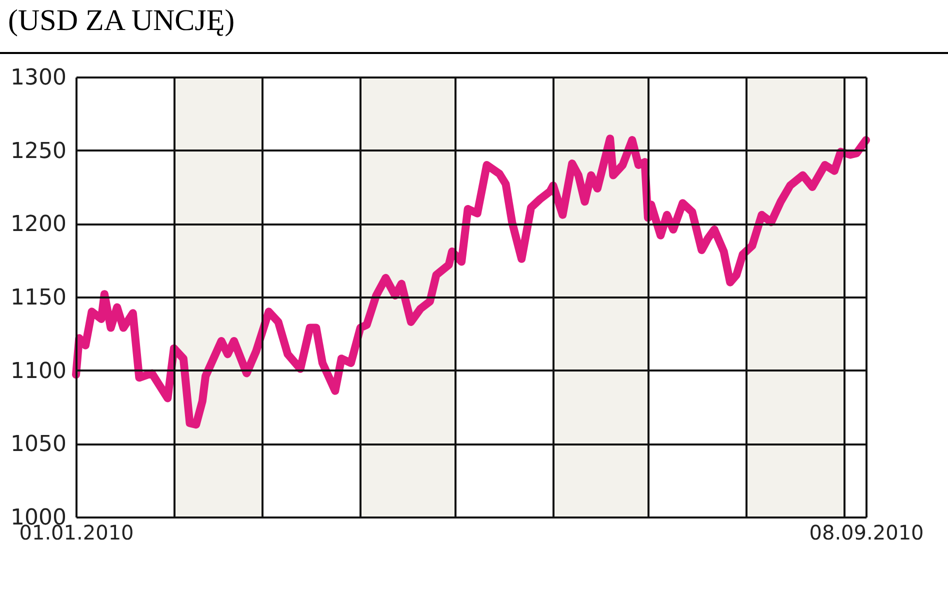  What do you see at coordinates (38, 371) in the screenshot?
I see `y-tick-label: 1100` at bounding box center [38, 371].